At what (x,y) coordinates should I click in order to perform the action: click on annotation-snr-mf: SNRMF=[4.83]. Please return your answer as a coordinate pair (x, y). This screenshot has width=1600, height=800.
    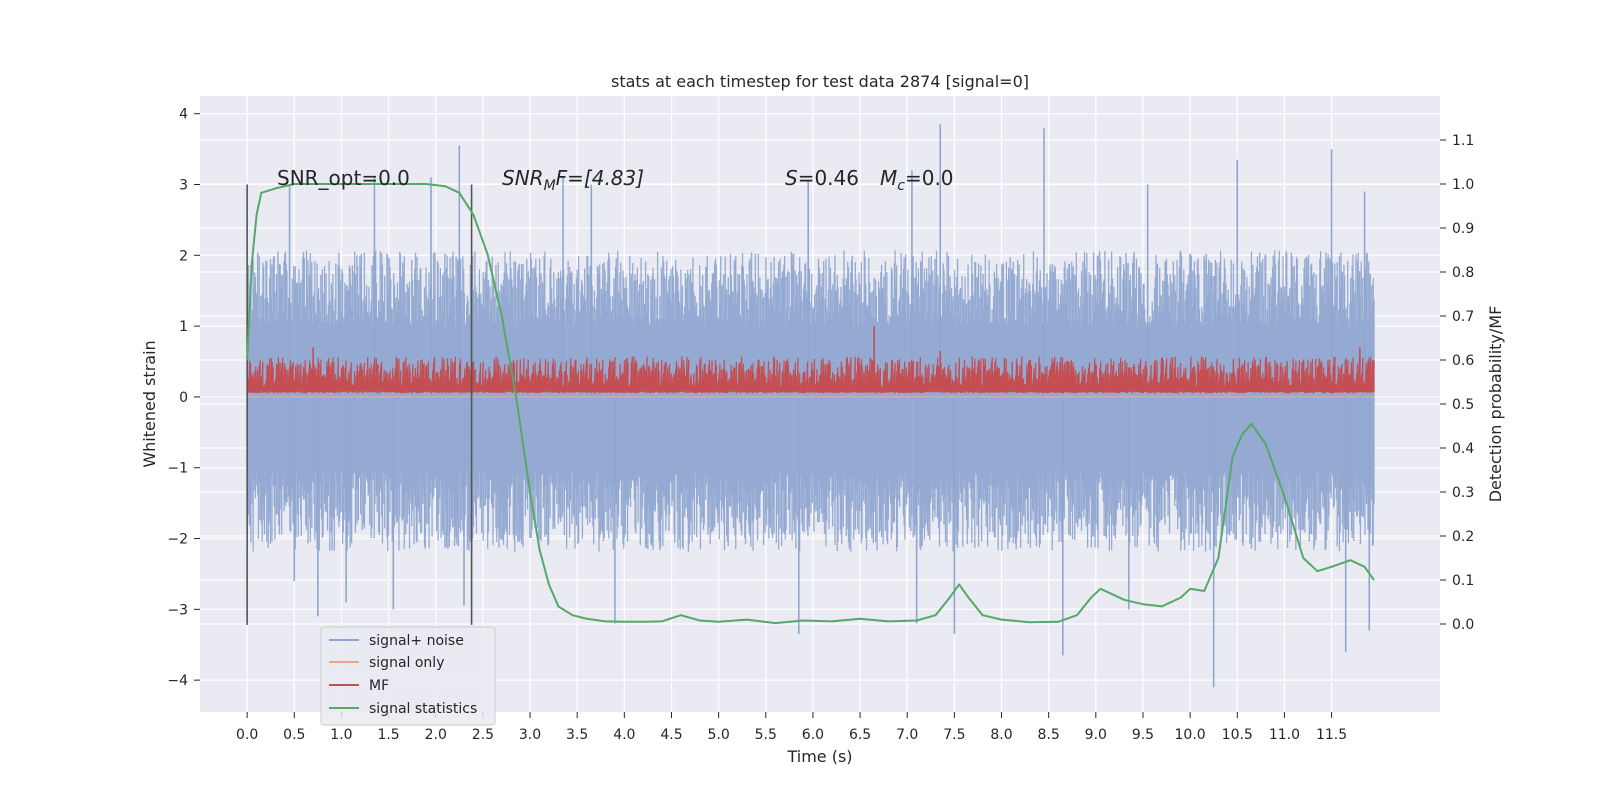
    Looking at the image, I should click on (573, 180).